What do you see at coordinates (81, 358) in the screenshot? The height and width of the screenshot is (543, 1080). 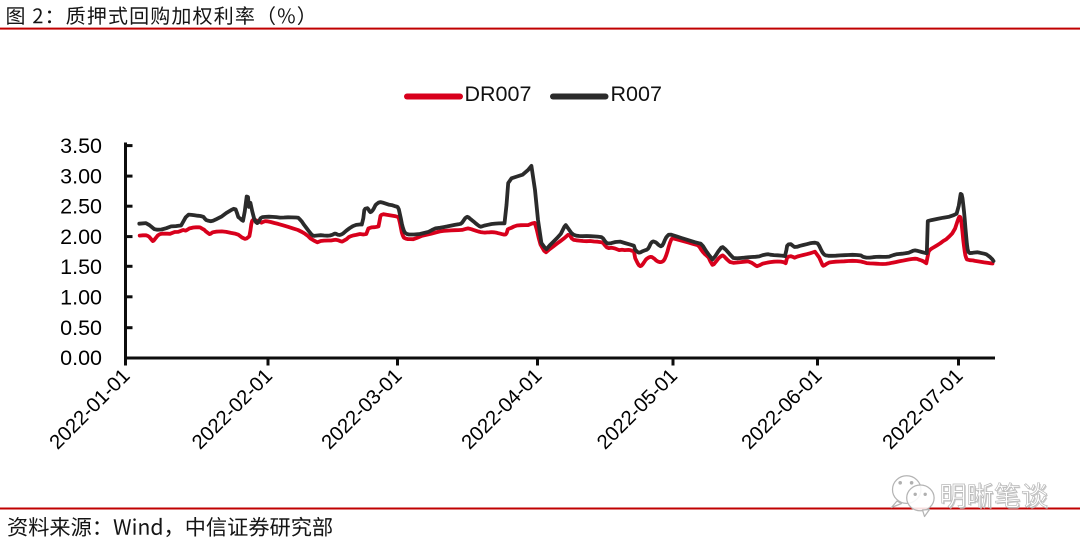 I see `svg-text: 0.00` at bounding box center [81, 358].